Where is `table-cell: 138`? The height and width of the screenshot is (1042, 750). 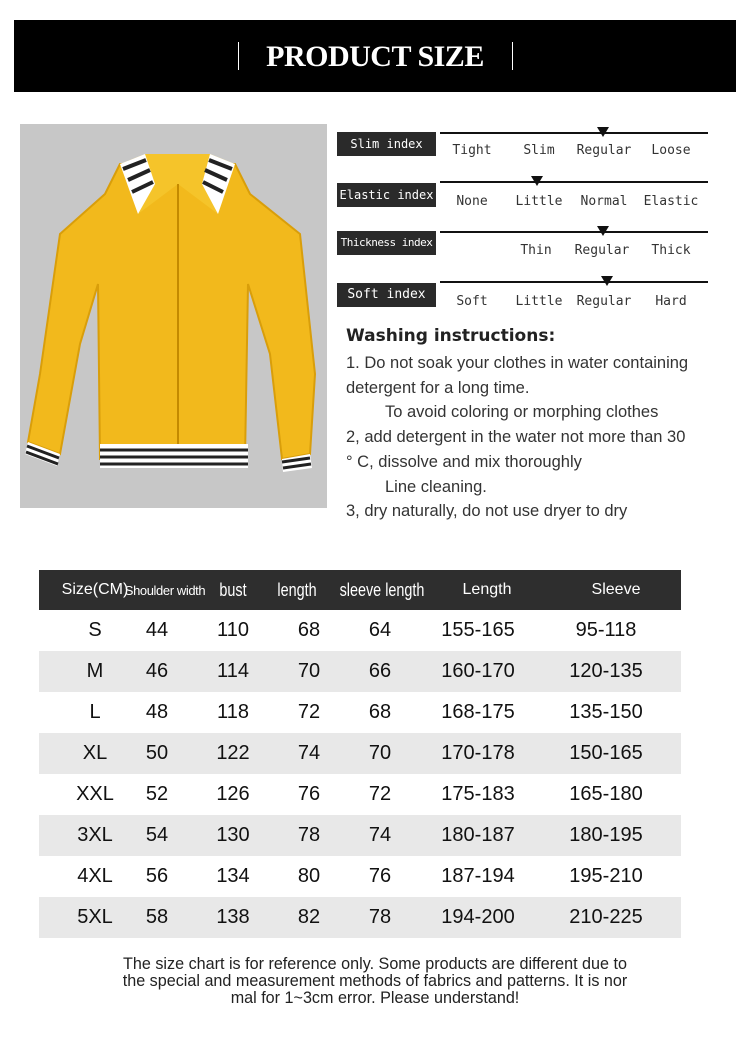
table-cell: 138 is located at coordinates (233, 917).